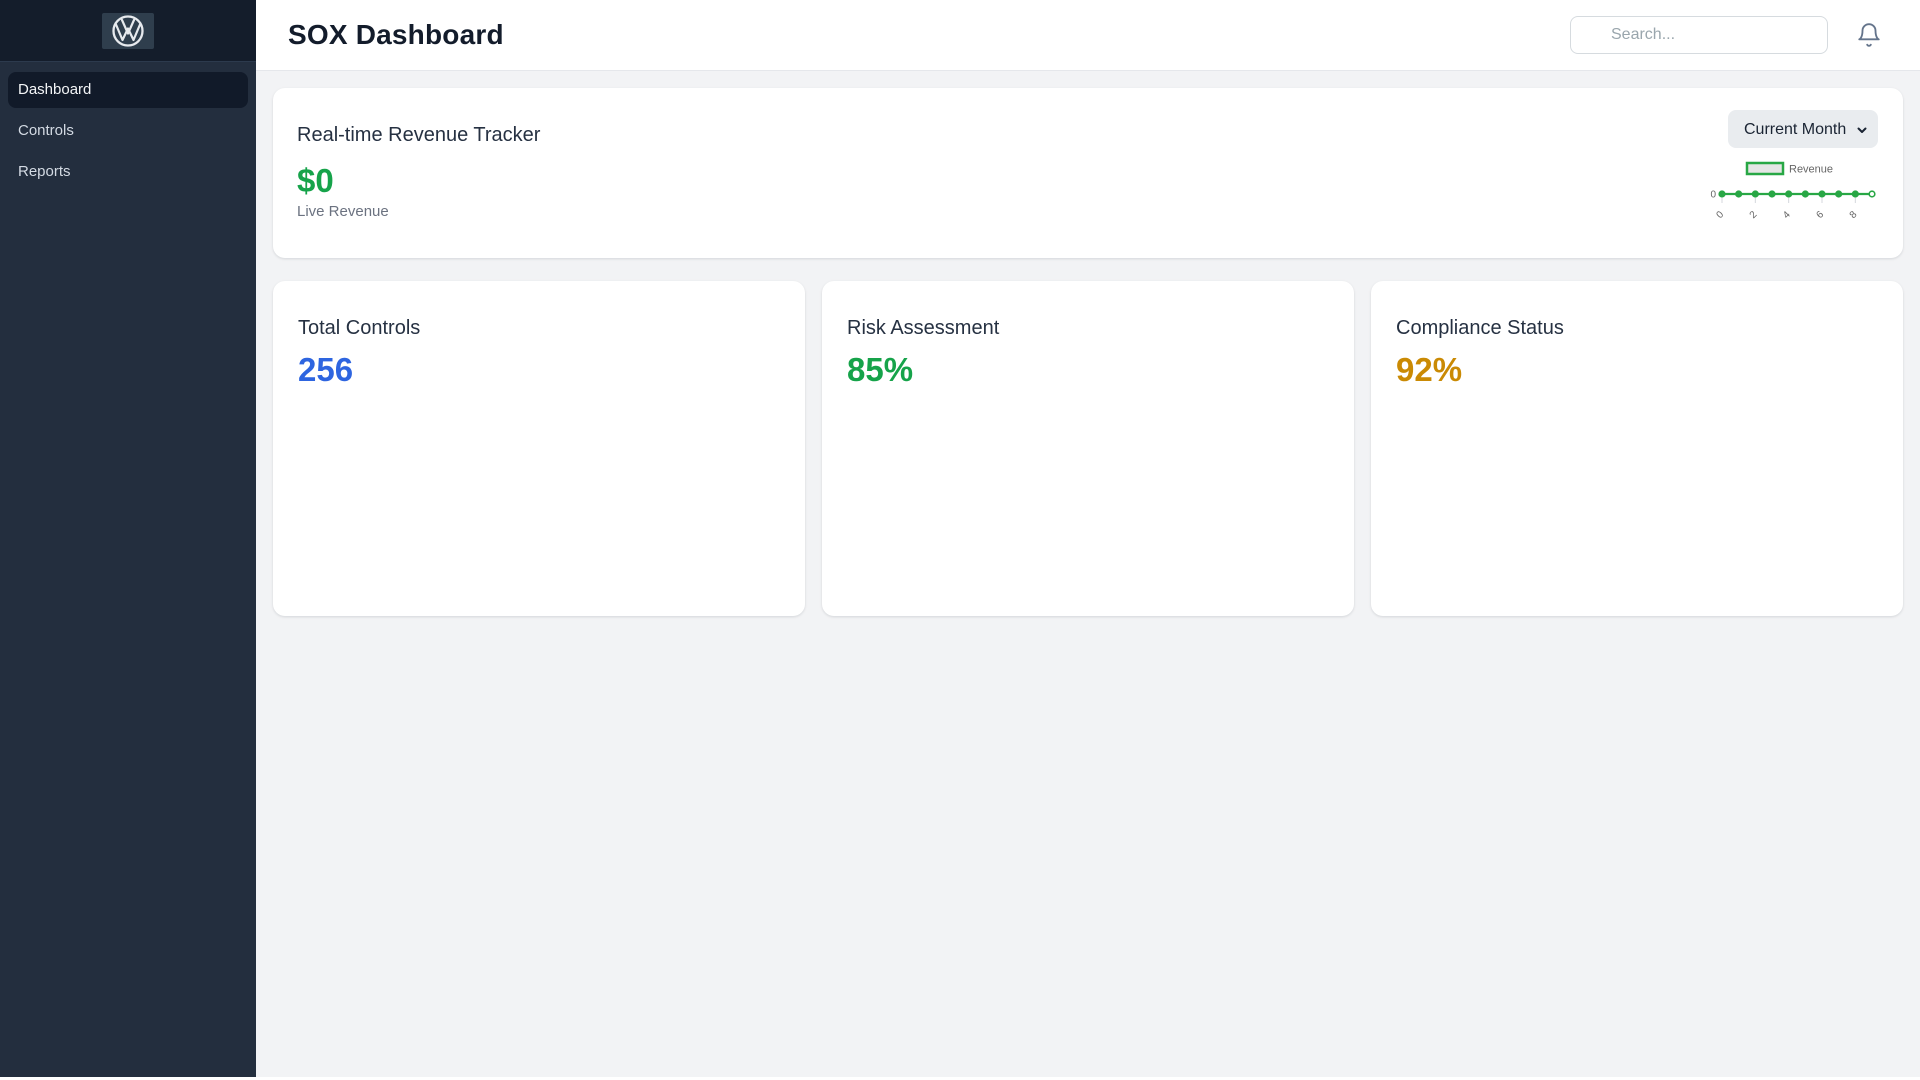 The height and width of the screenshot is (1080, 1920). I want to click on stat-title: Total Controls, so click(359, 328).